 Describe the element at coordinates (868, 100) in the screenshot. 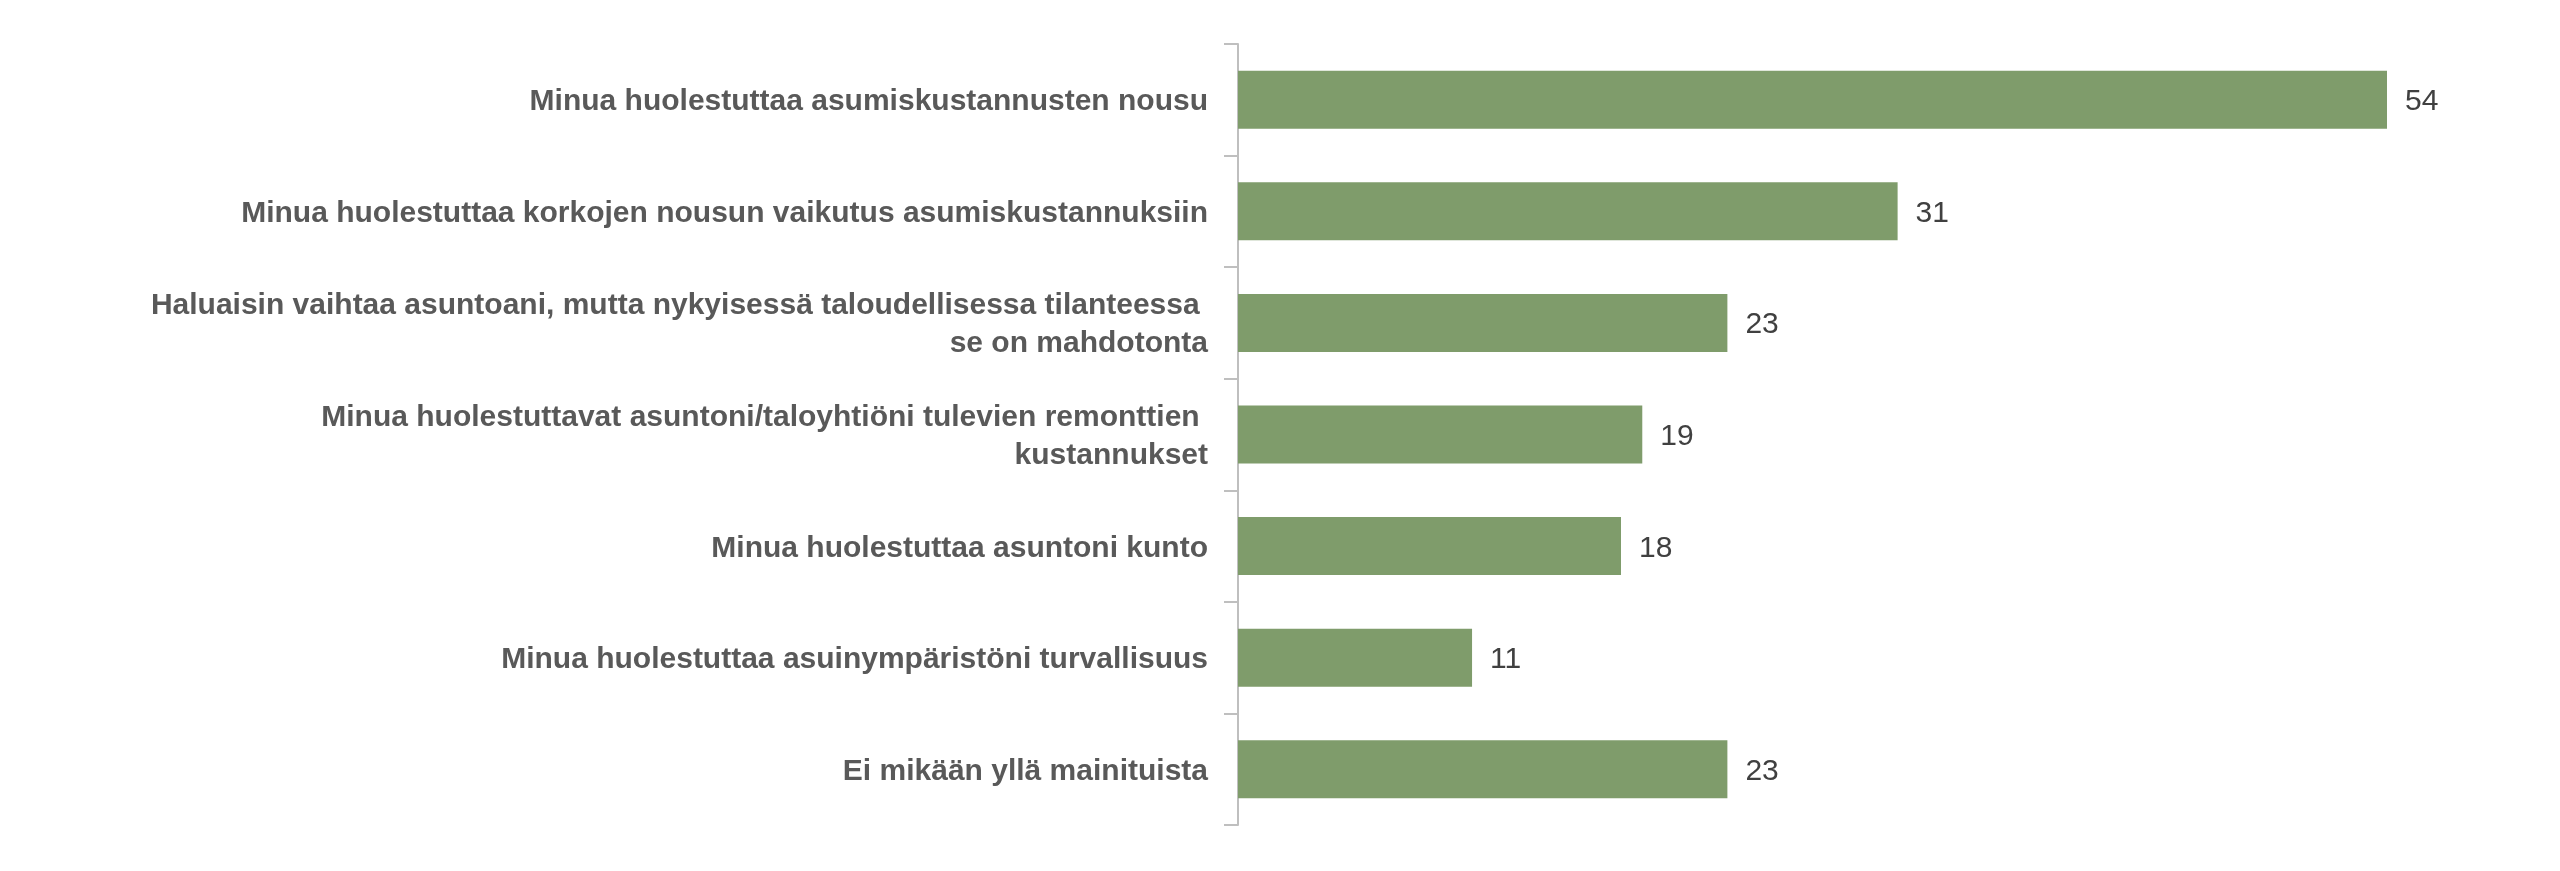

I see `y-tick-label: Minua huolestuttaa asumiskustannusten nousu` at that location.